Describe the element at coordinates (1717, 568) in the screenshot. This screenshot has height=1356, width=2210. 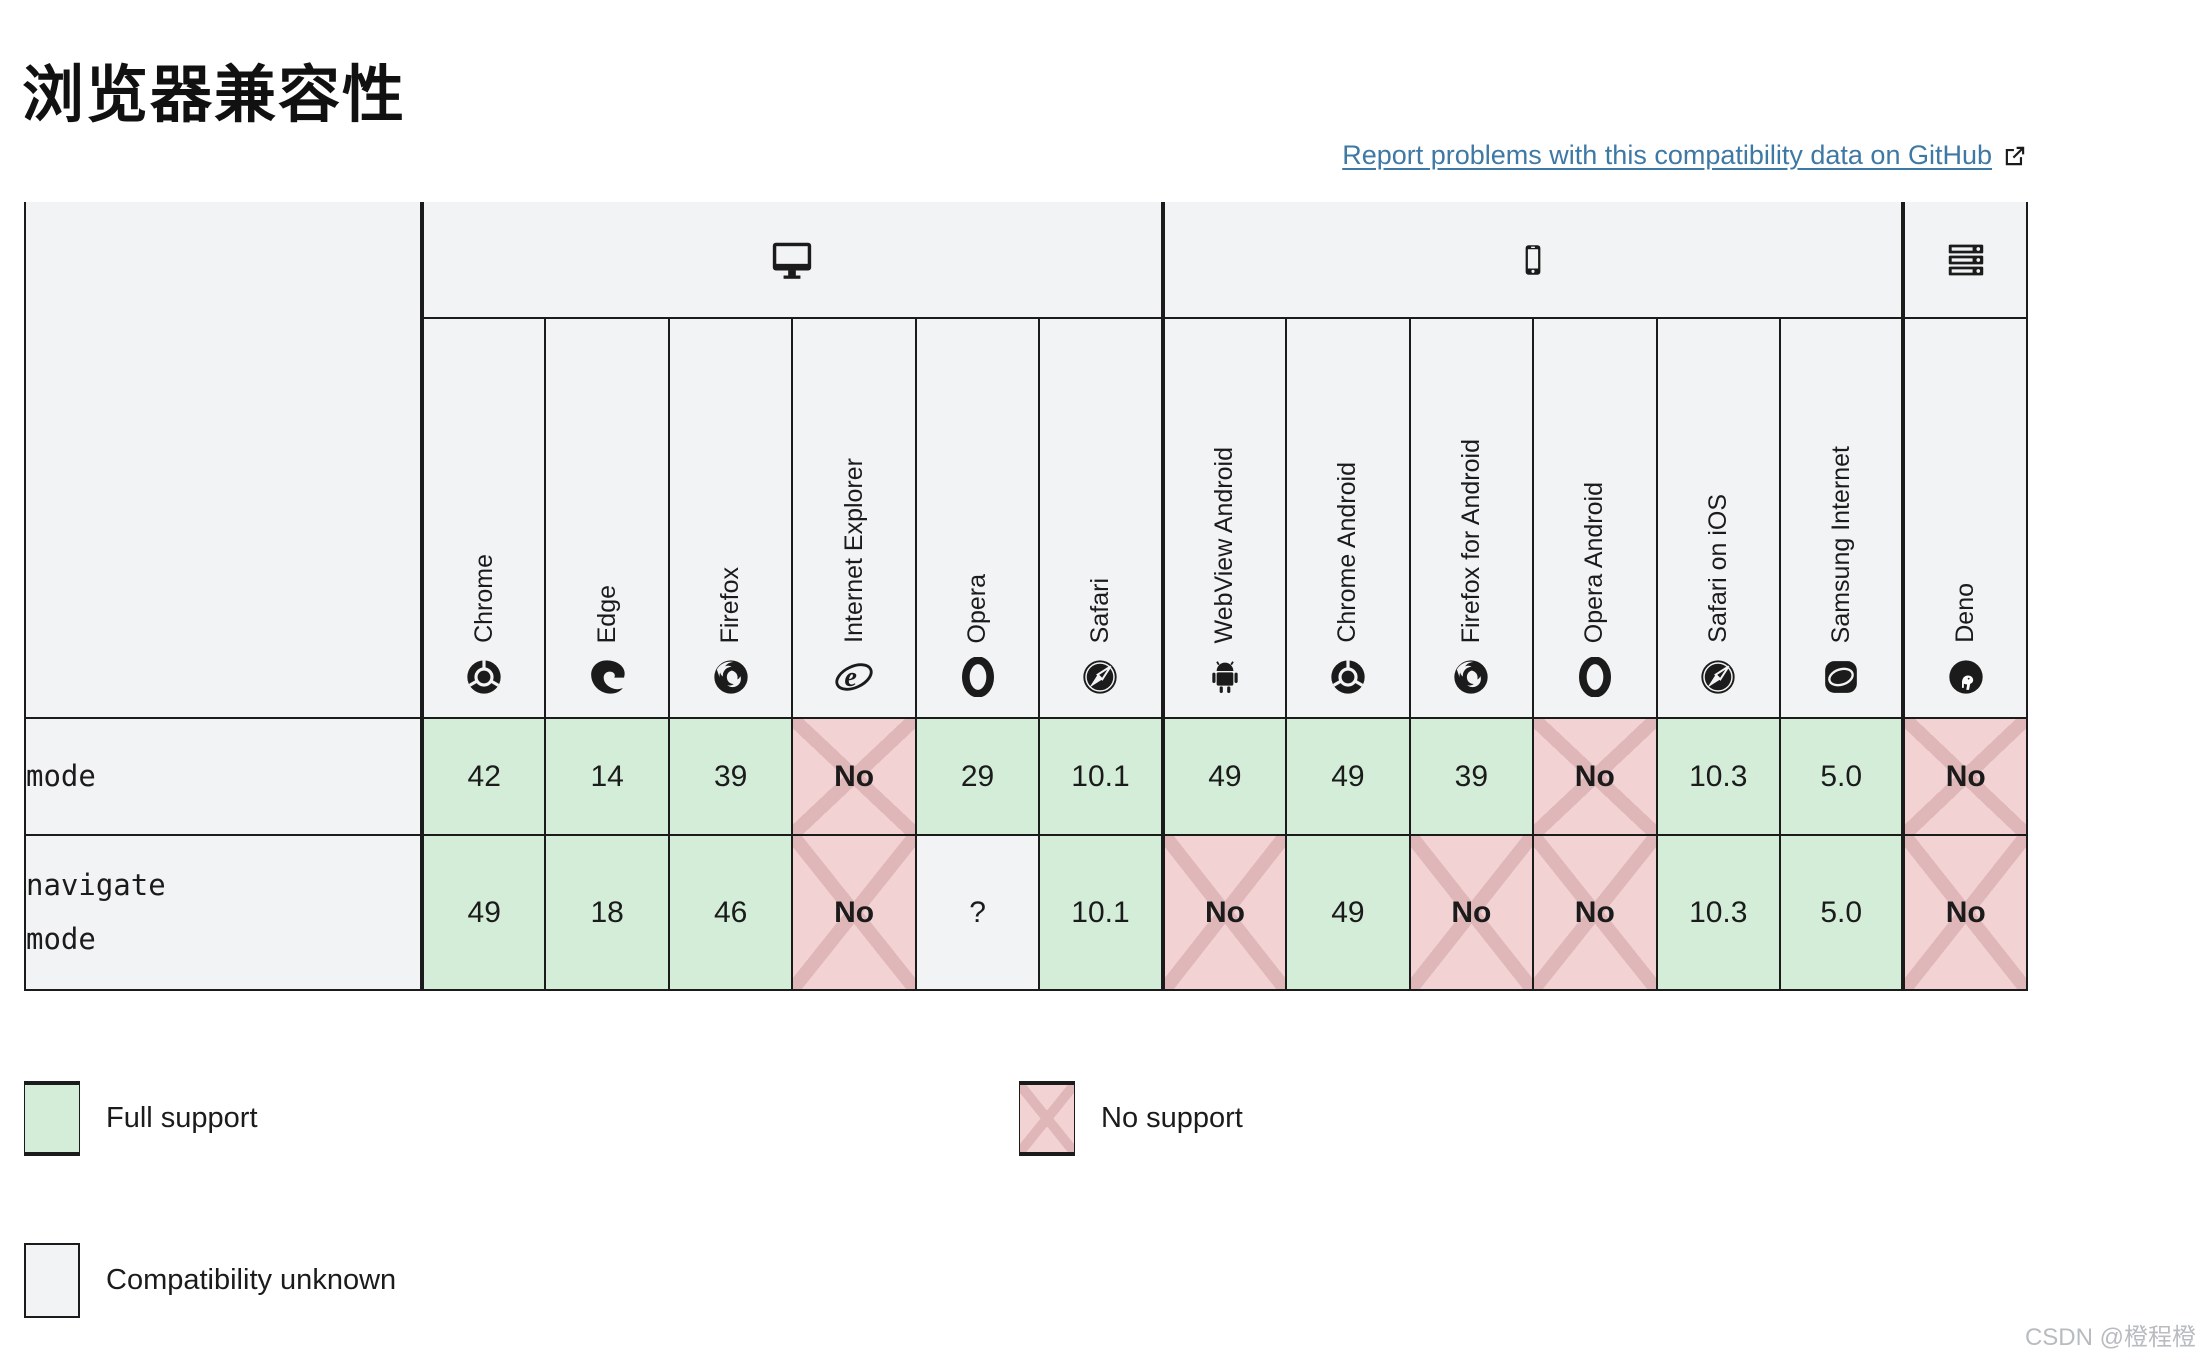
I see `browser-label: Safari on iOS` at that location.